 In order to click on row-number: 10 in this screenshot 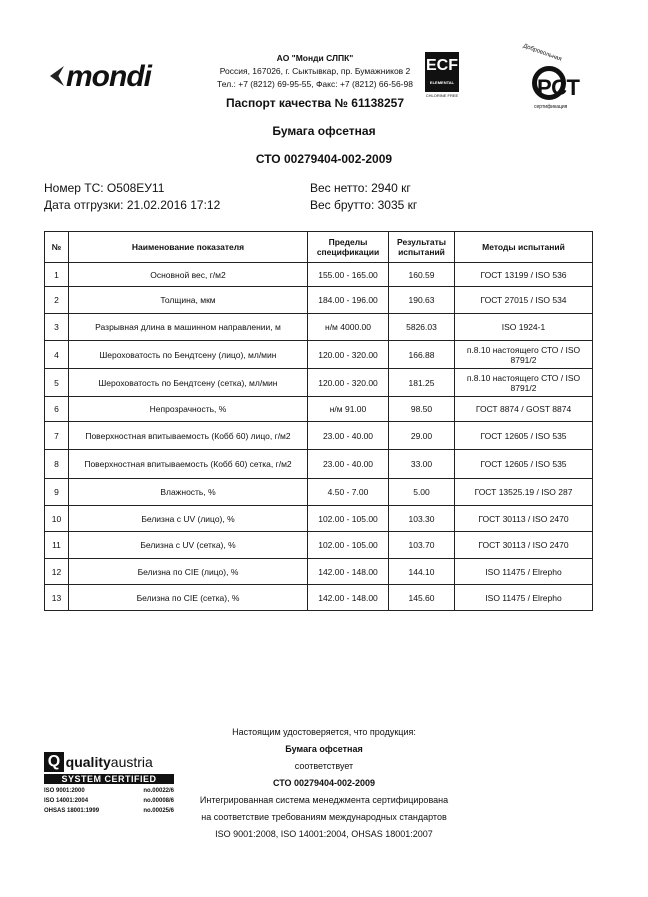, I will do `click(56, 518)`.